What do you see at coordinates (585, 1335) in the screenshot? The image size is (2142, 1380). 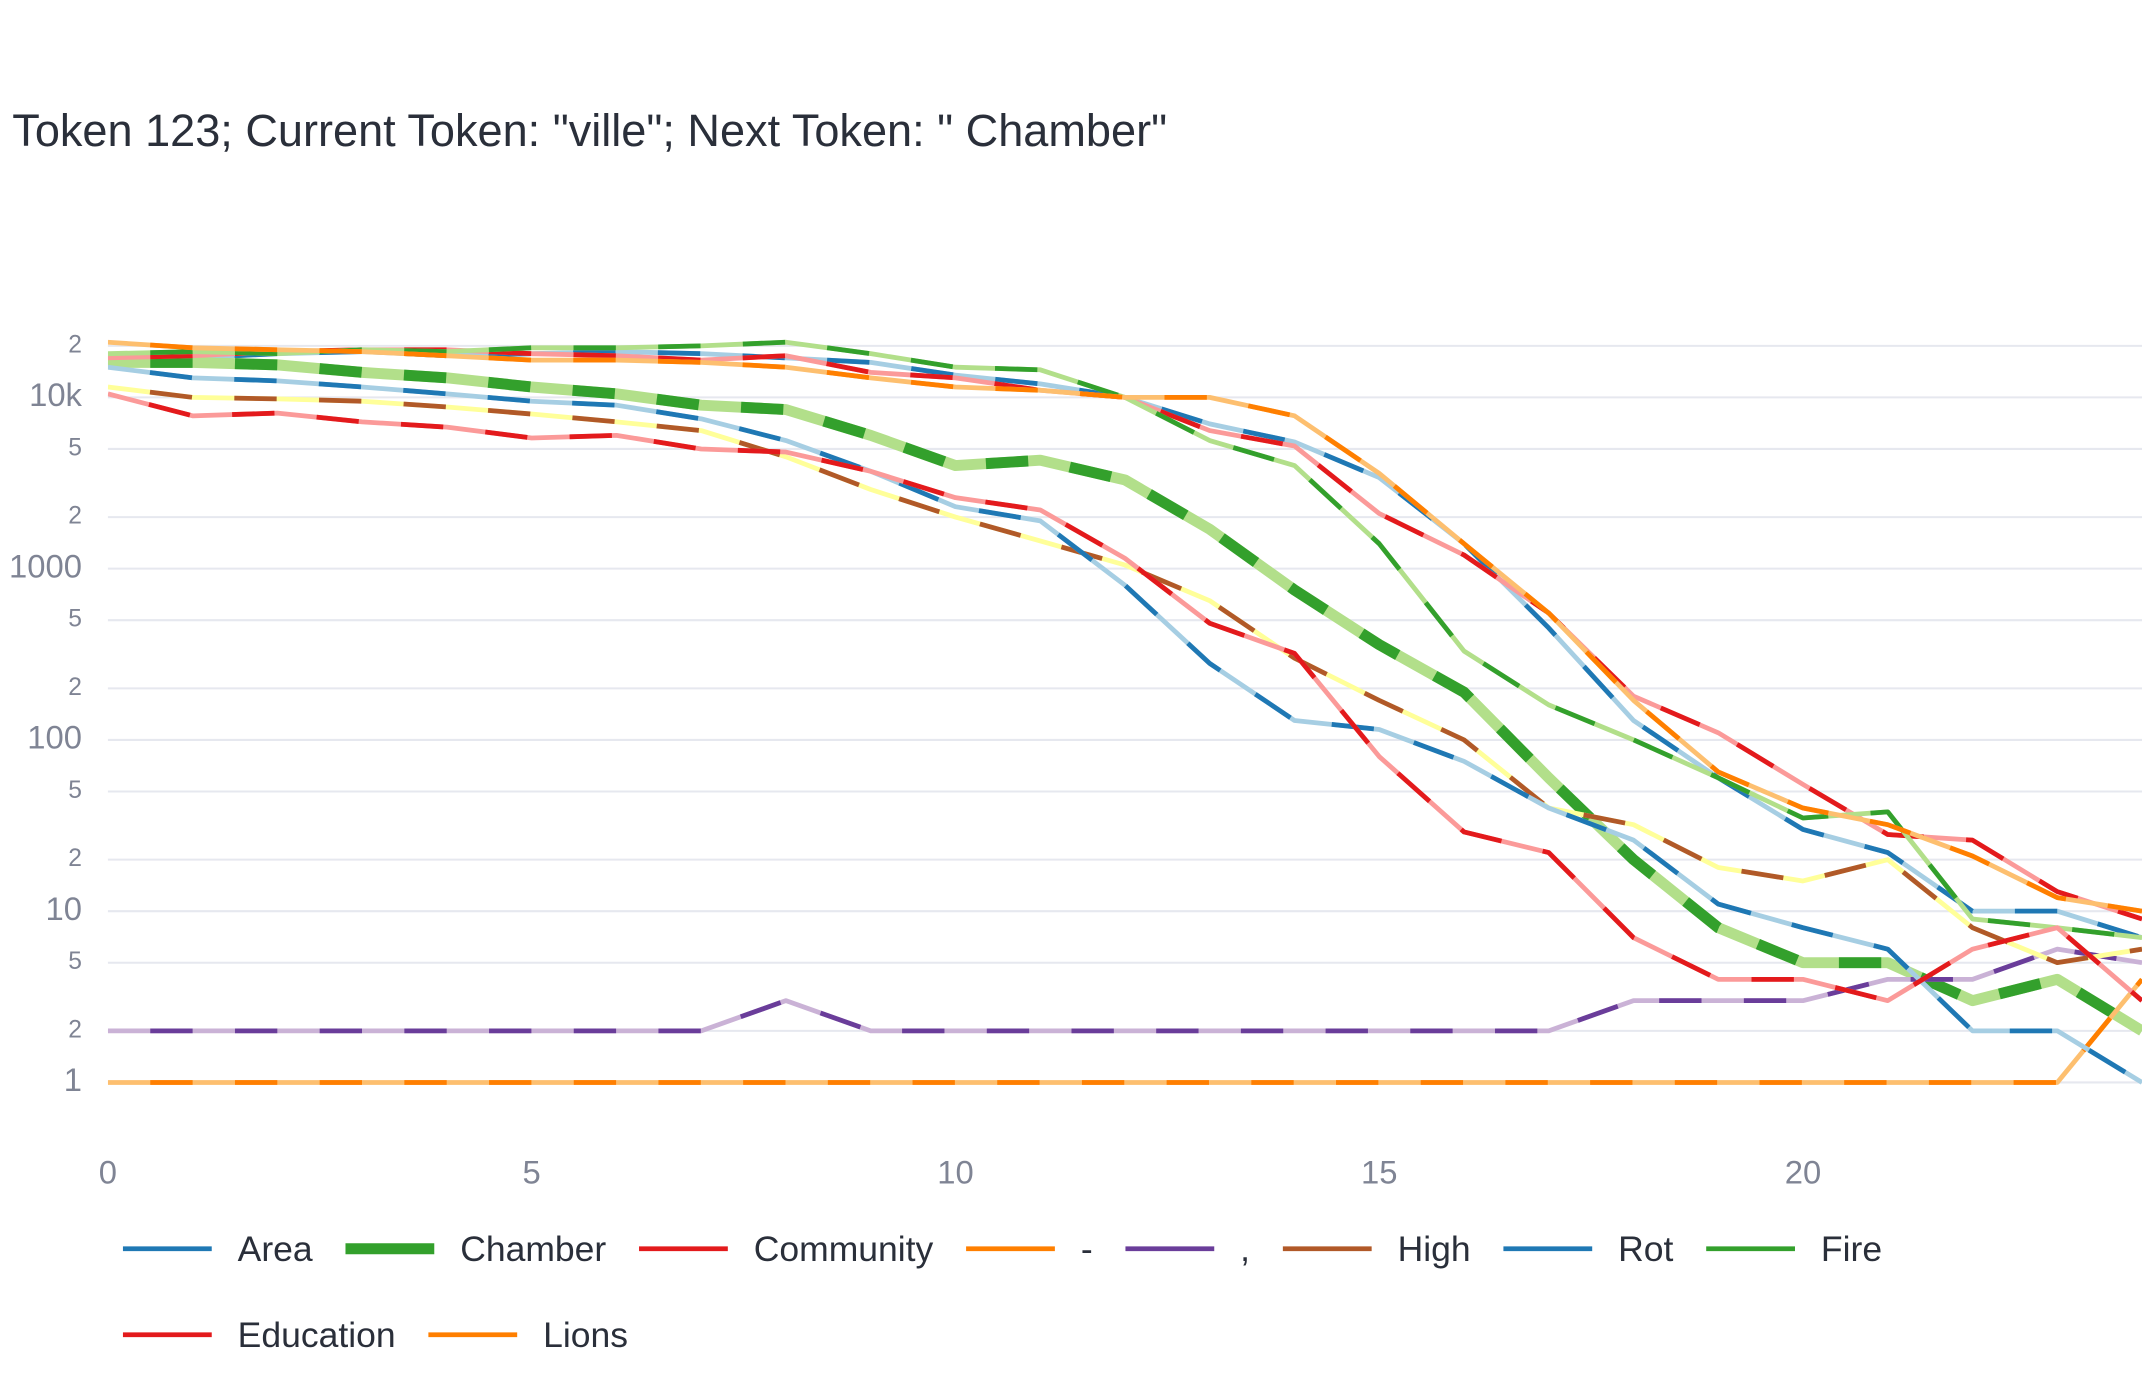 I see `legend-label: Lions` at bounding box center [585, 1335].